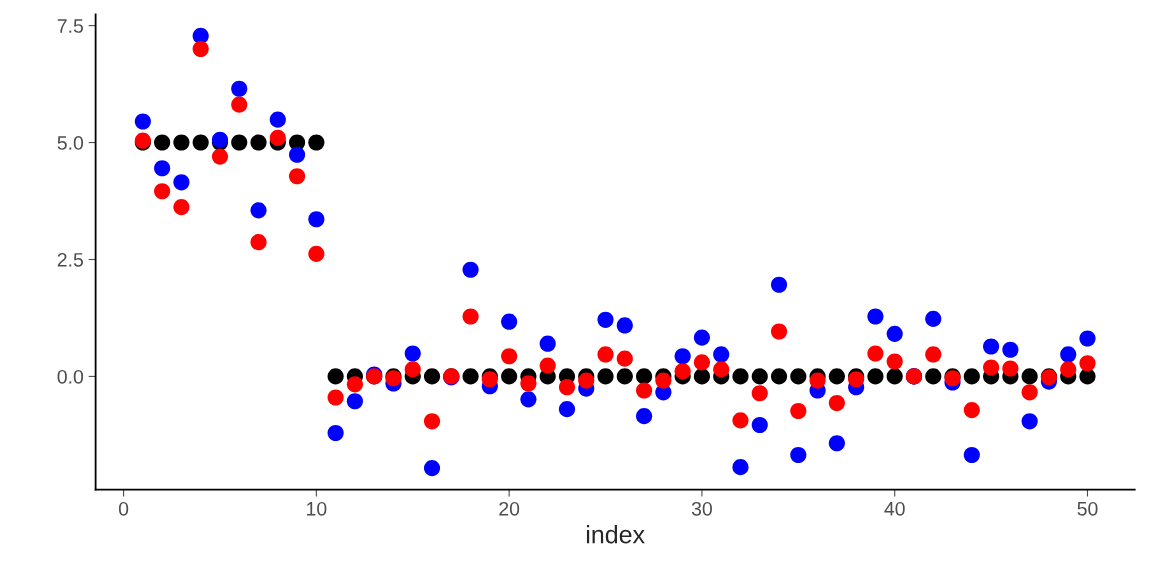 The width and height of the screenshot is (1152, 576). What do you see at coordinates (509, 508) in the screenshot?
I see `x-tick-label: 20` at bounding box center [509, 508].